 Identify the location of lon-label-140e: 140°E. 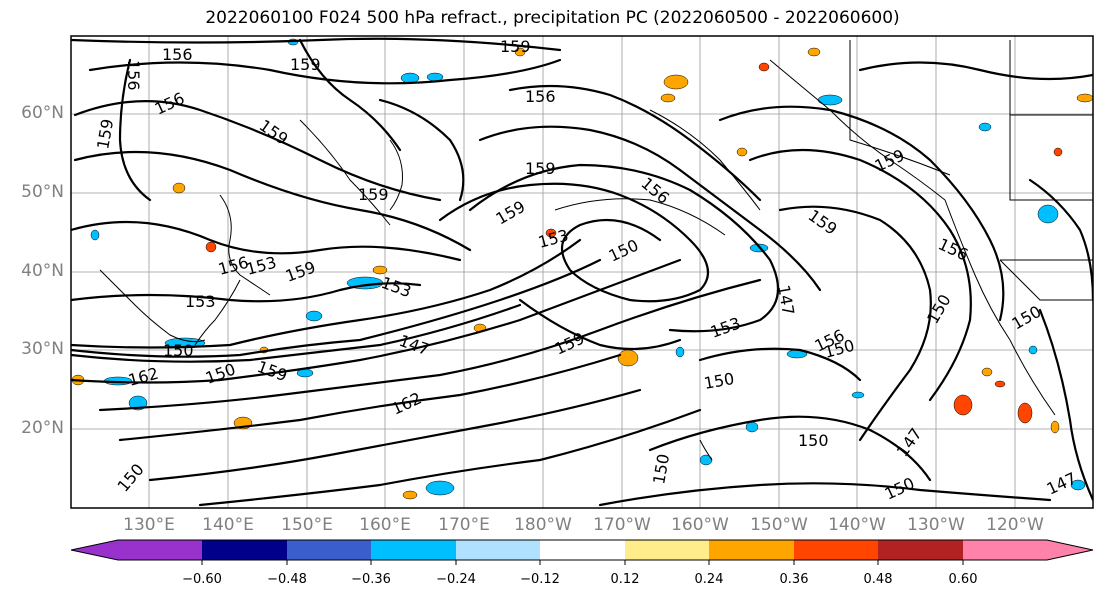
(228, 525).